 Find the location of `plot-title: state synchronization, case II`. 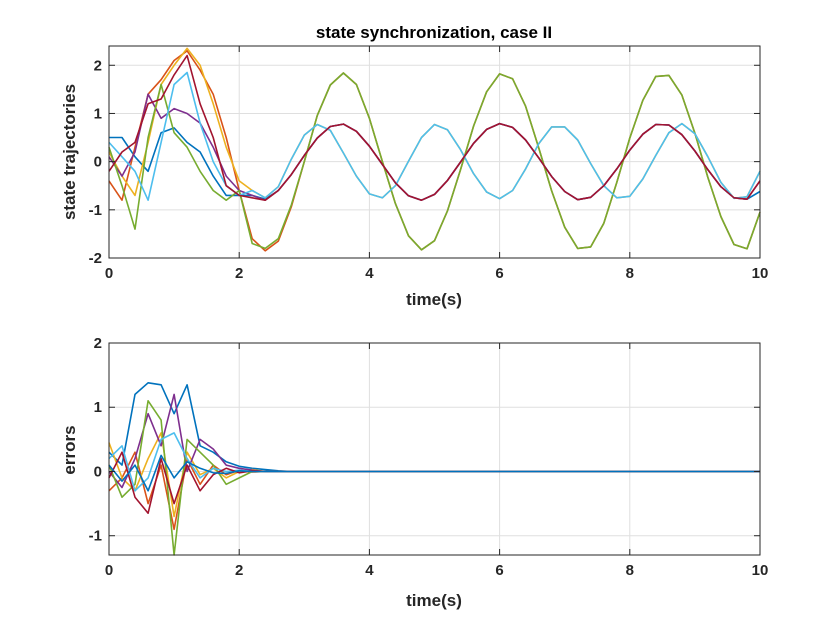

plot-title: state synchronization, case II is located at coordinates (434, 32).